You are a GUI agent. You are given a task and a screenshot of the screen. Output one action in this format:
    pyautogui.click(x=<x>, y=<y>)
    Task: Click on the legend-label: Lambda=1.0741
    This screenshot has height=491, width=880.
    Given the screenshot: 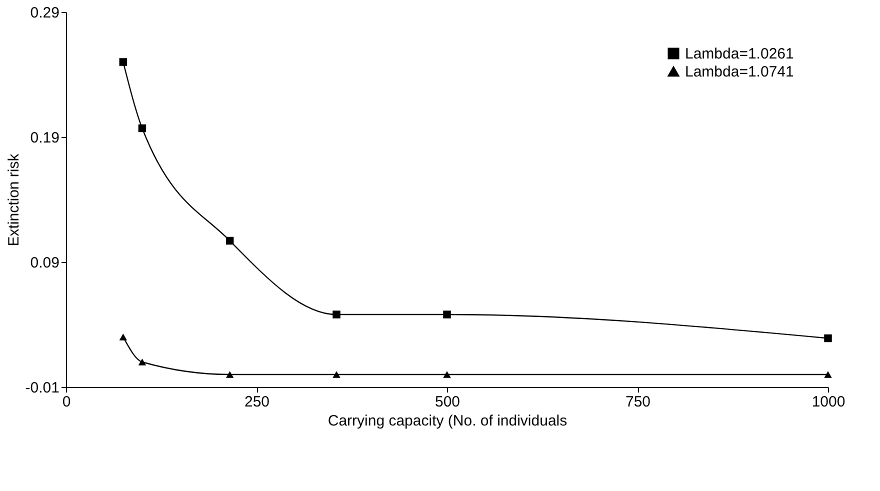 What is the action you would take?
    pyautogui.click(x=739, y=72)
    